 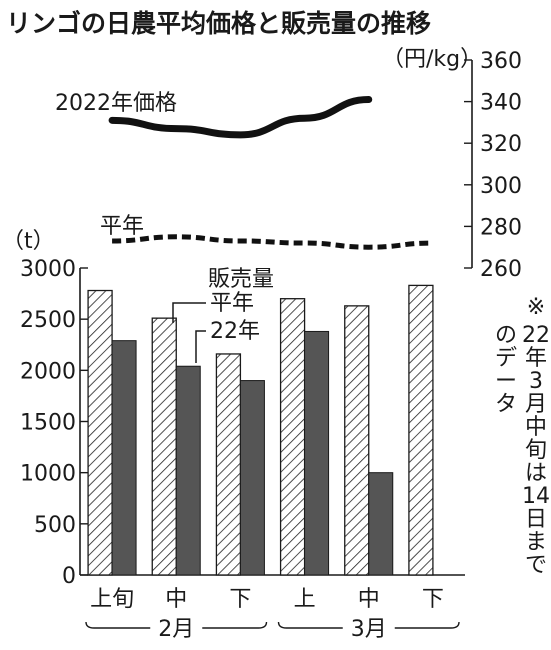 What do you see at coordinates (55, 525) in the screenshot?
I see `sales-axis-tick-label: 500` at bounding box center [55, 525].